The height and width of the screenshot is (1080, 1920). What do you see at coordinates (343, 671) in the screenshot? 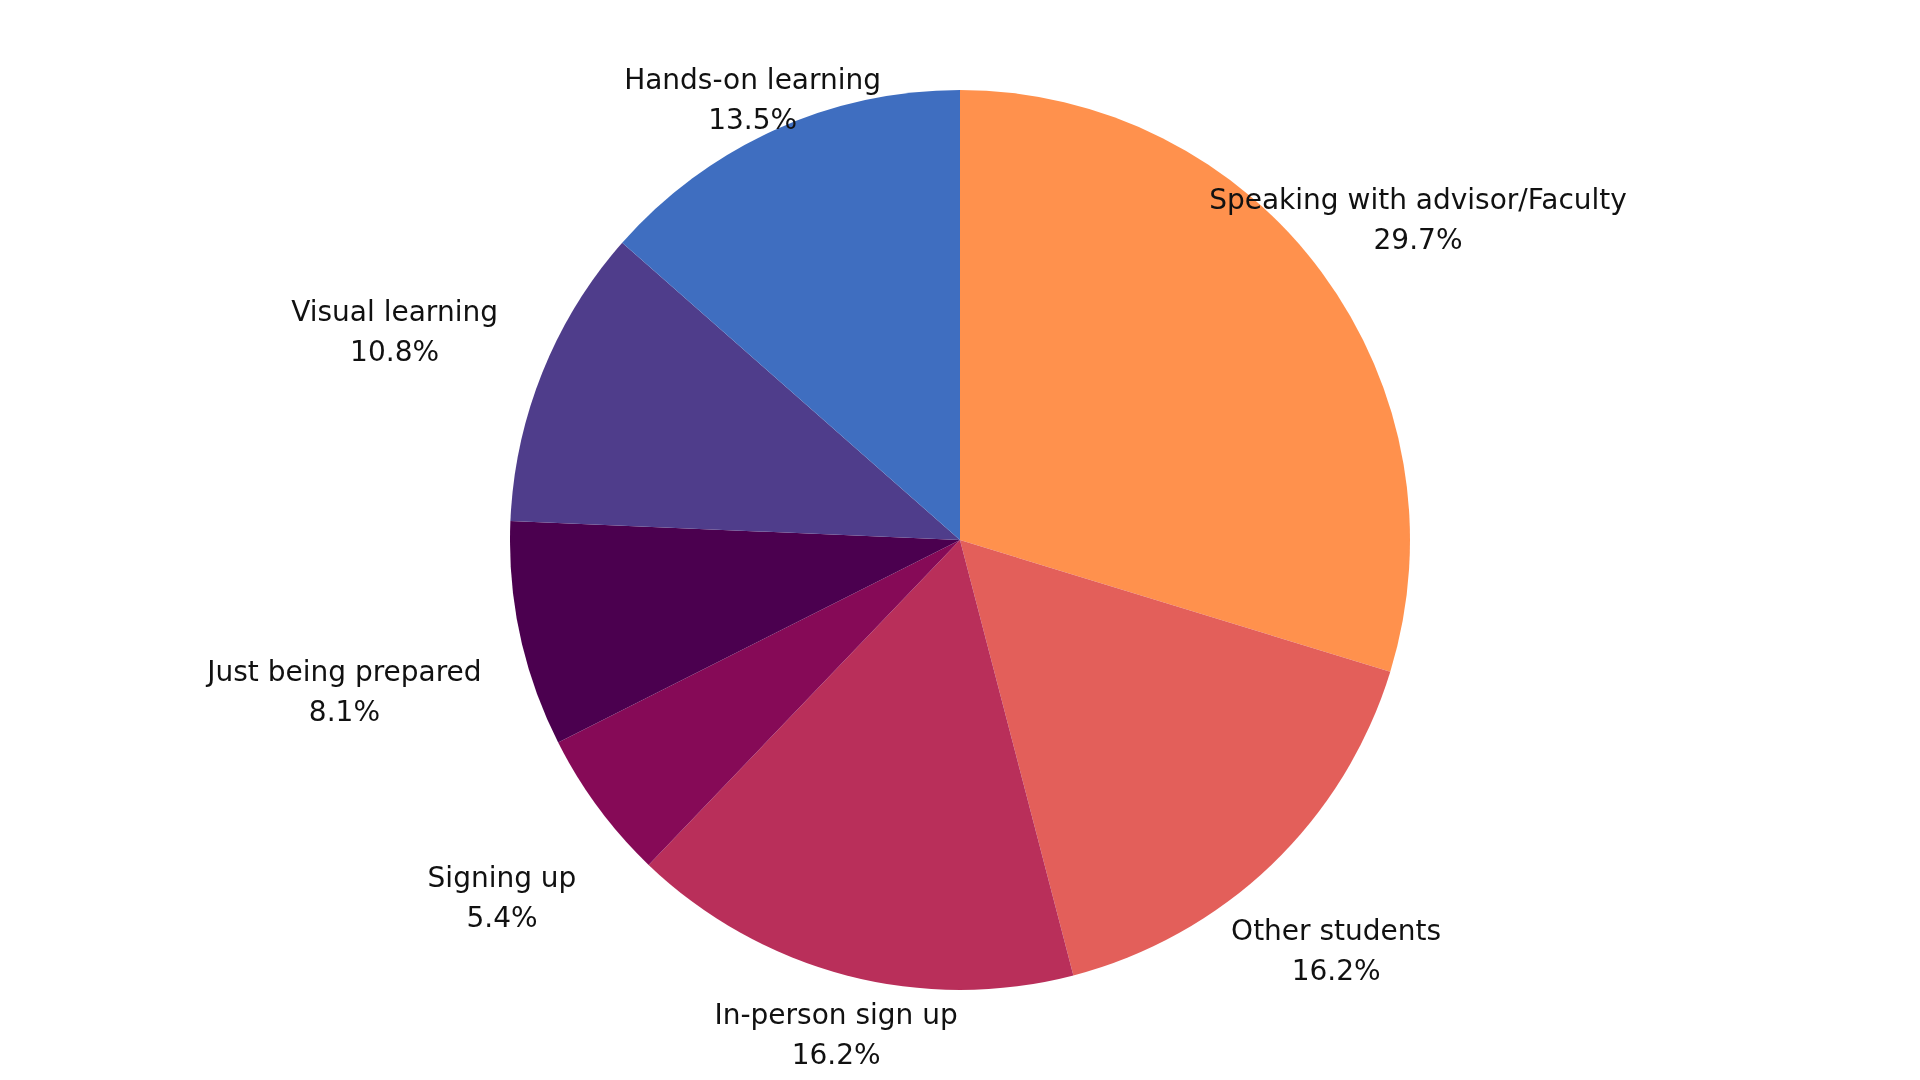
I see `slice-label: Just being prepared` at bounding box center [343, 671].